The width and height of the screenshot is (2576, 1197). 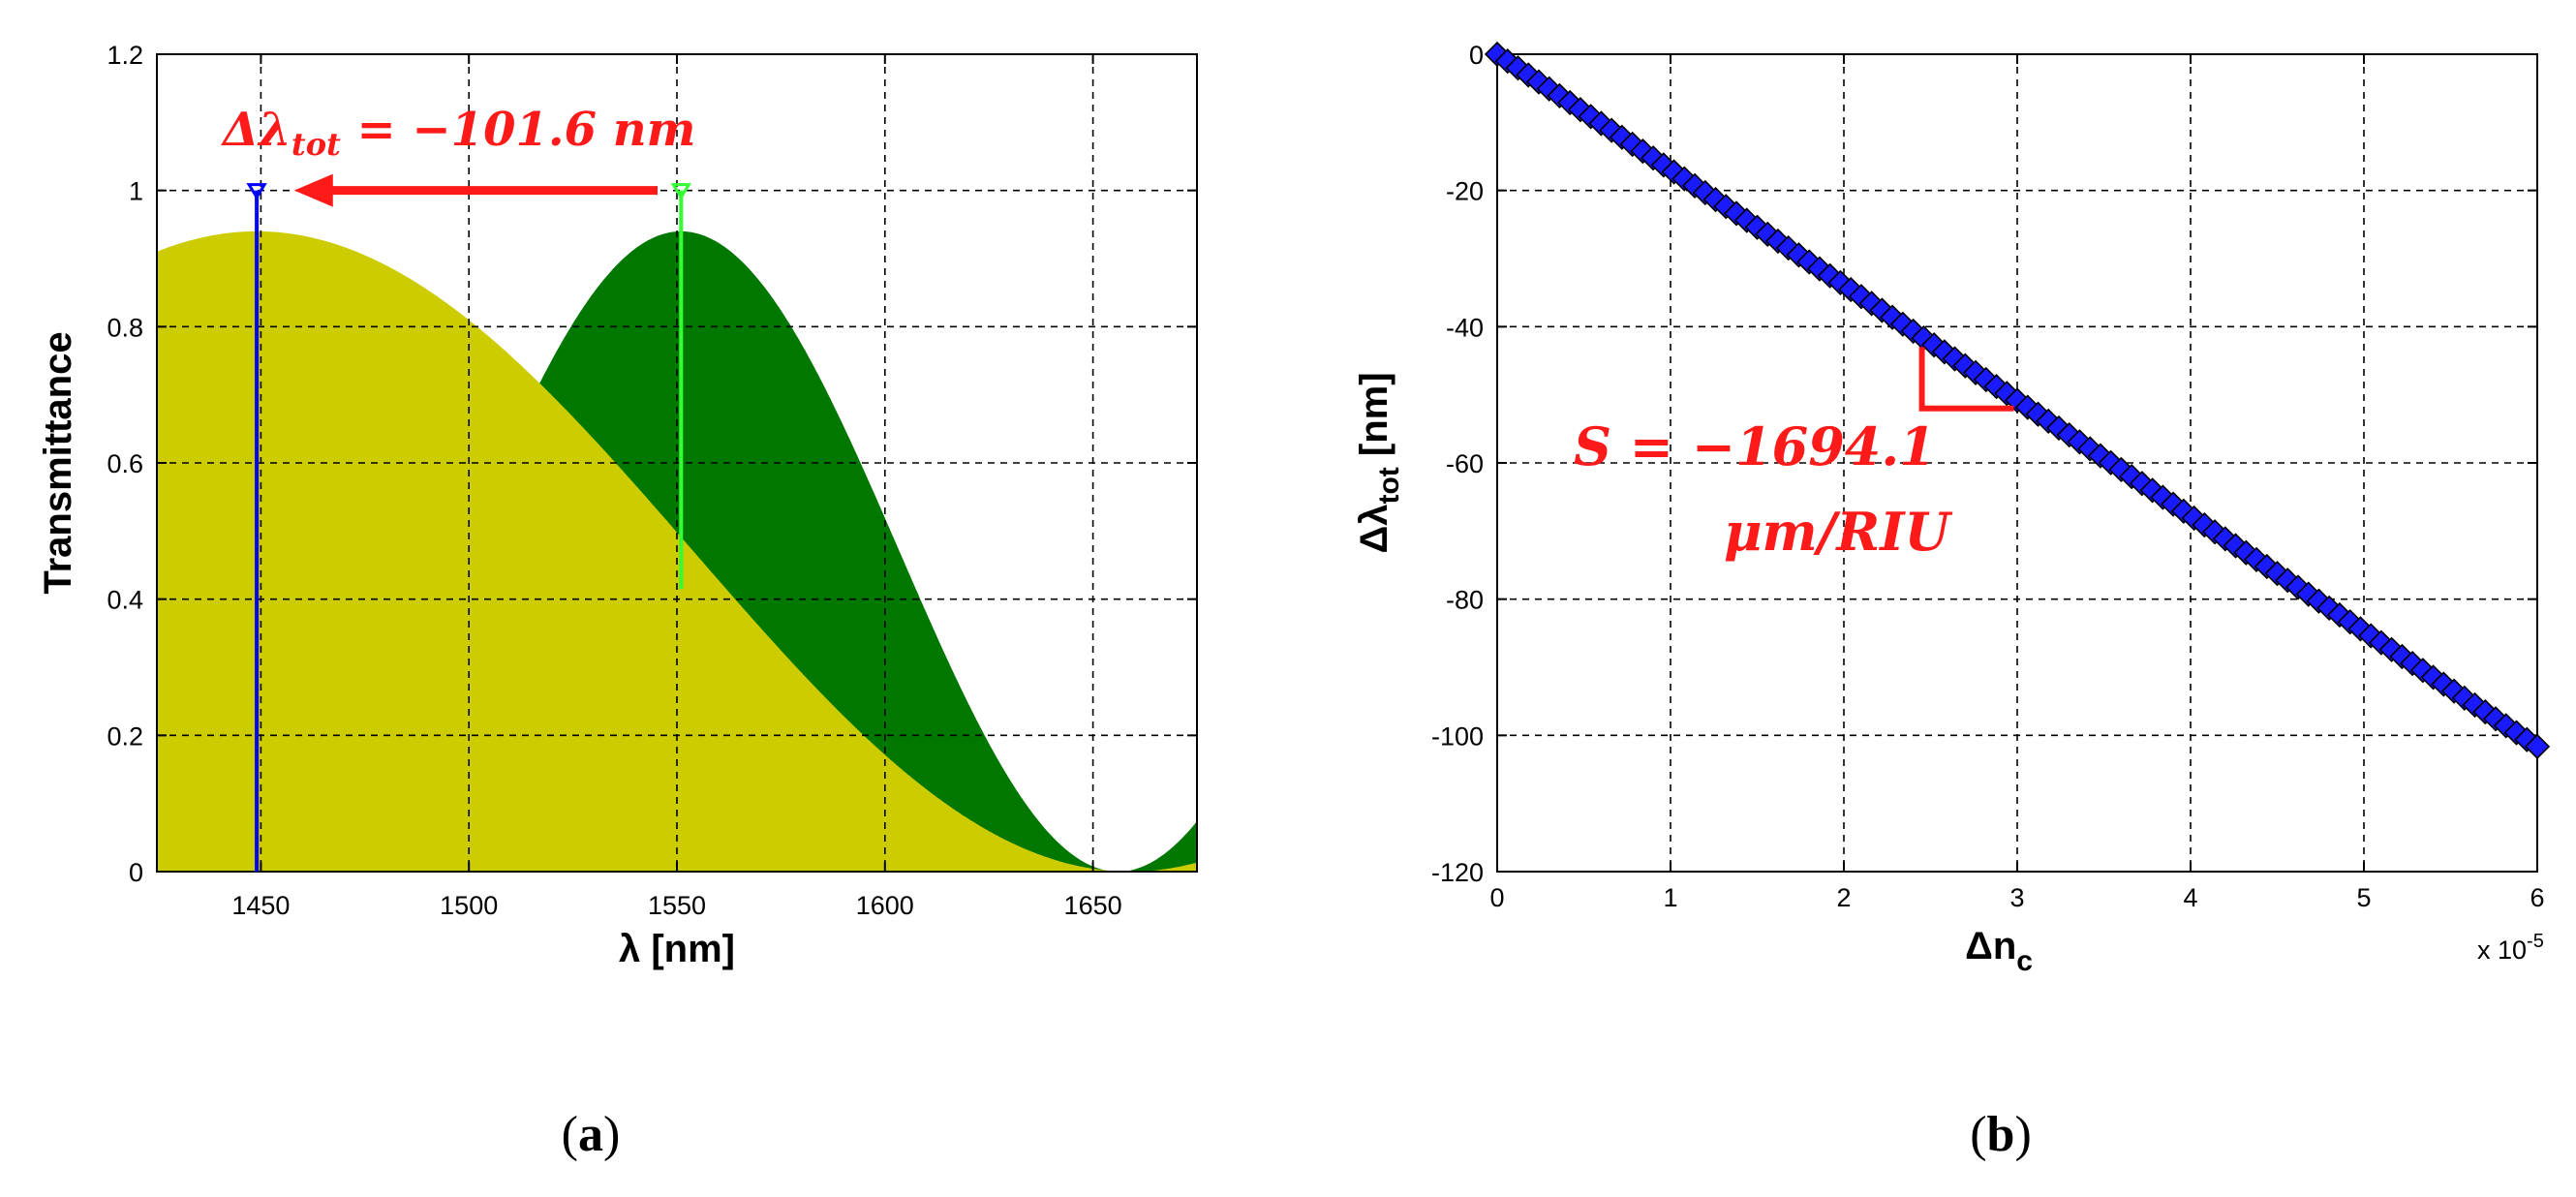 I want to click on y-tick-label: -80, so click(x=1465, y=600).